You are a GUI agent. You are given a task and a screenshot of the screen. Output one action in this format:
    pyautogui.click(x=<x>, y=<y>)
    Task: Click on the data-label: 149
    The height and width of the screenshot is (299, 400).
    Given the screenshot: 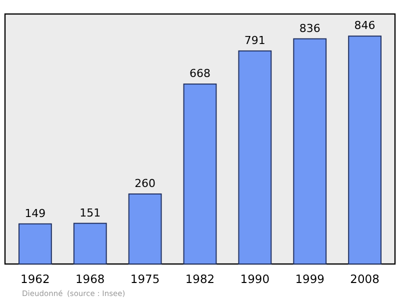 What is the action you would take?
    pyautogui.click(x=35, y=213)
    